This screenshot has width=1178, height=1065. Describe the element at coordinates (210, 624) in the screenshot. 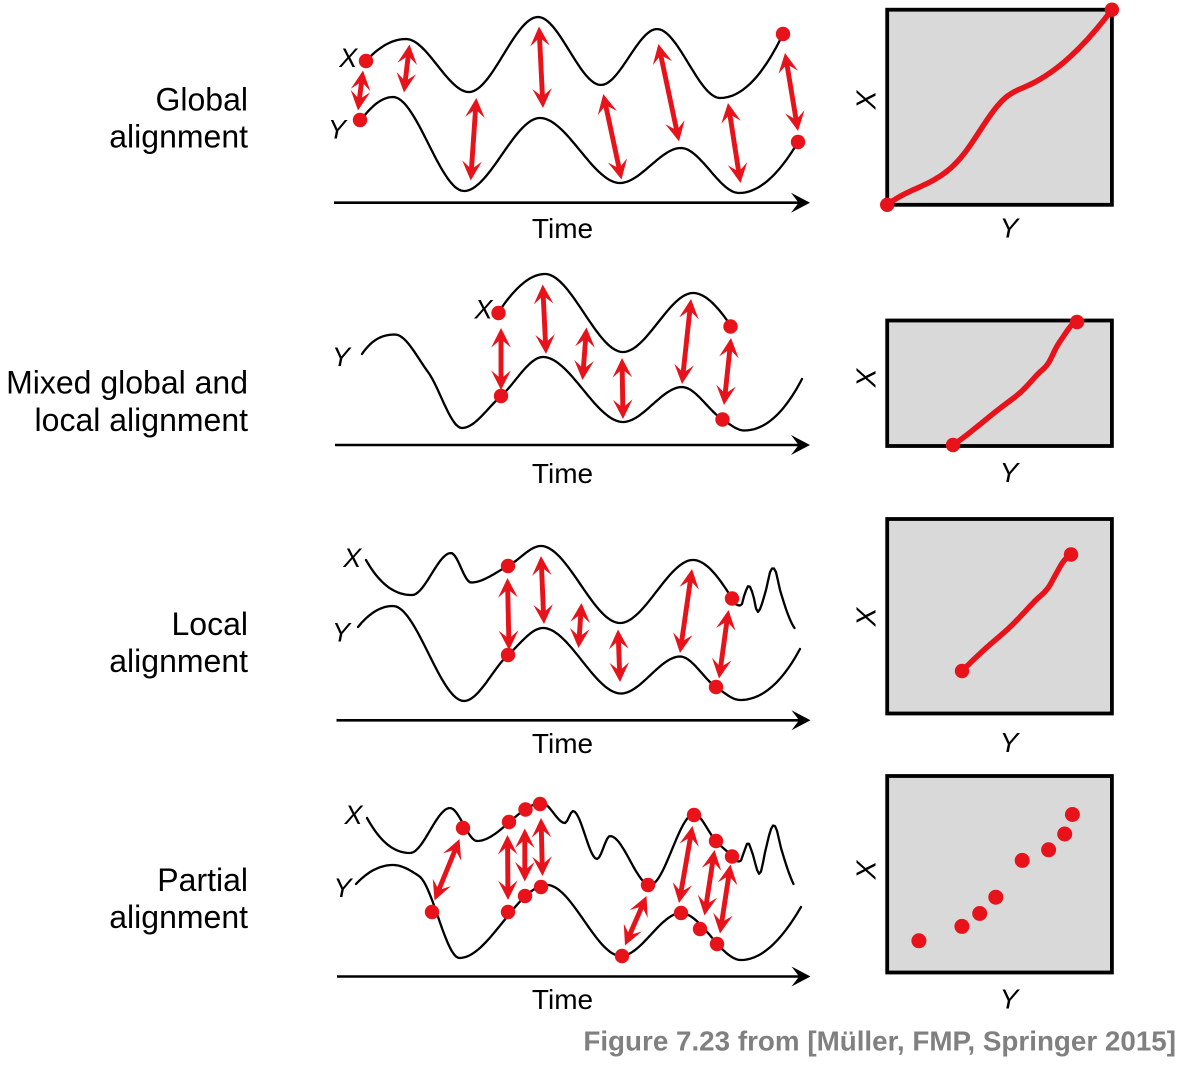

I see `svg-text: Local` at that location.